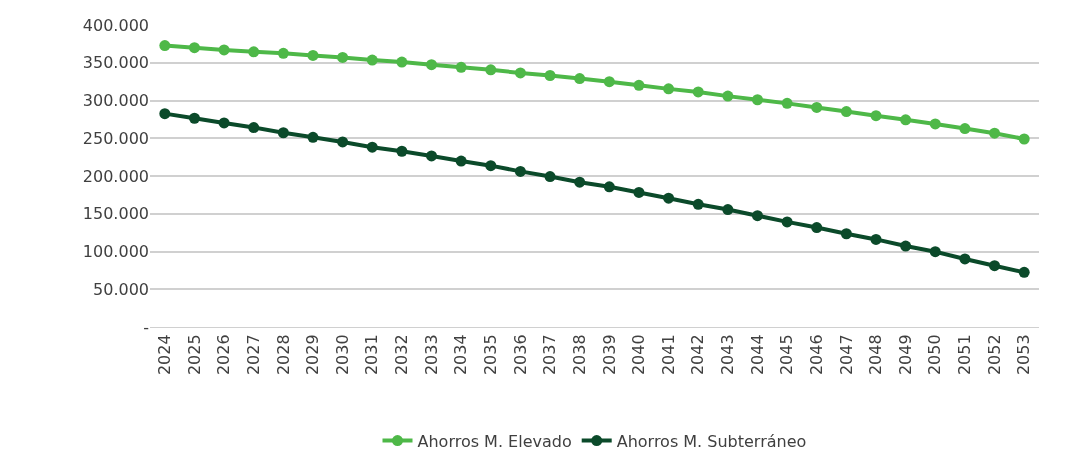 Image resolution: width=1069 pixels, height=469 pixels. Describe the element at coordinates (194, 355) in the screenshot. I see `x-tick-label: 2025` at that location.